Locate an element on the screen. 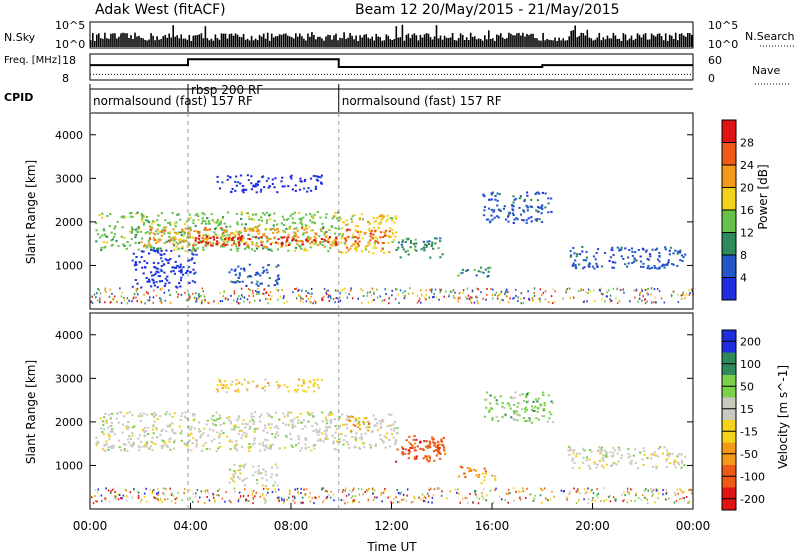 The width and height of the screenshot is (800, 554). nsky-label: N.Sky is located at coordinates (20, 37).